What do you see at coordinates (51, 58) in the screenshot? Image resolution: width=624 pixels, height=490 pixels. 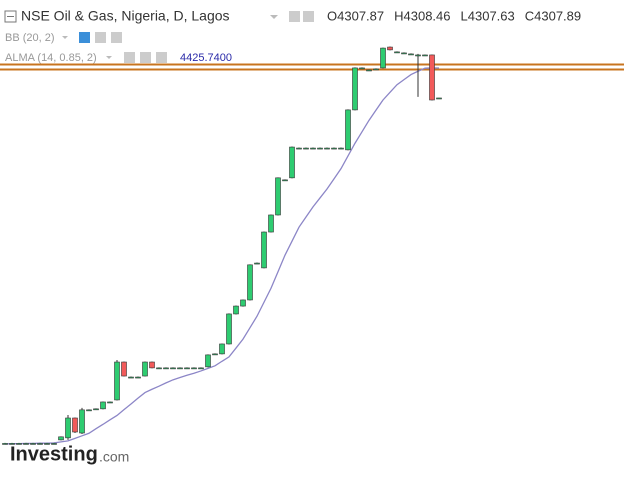 I see `indicator-name: ALMA (14, 0.85, 2)` at bounding box center [51, 58].